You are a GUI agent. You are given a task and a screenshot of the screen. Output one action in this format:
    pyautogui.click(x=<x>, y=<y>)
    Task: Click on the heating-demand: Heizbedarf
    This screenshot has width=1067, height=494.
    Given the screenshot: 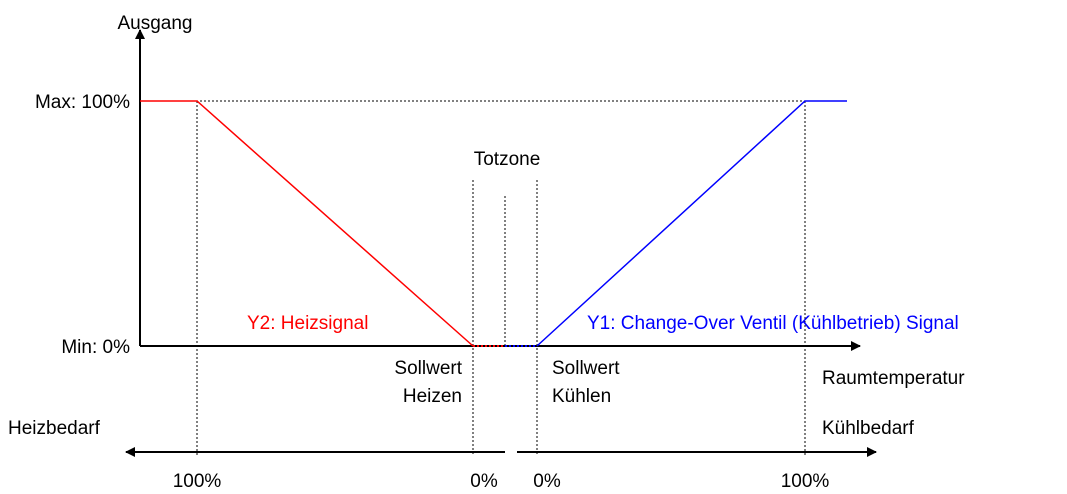 What is the action you would take?
    pyautogui.click(x=54, y=428)
    